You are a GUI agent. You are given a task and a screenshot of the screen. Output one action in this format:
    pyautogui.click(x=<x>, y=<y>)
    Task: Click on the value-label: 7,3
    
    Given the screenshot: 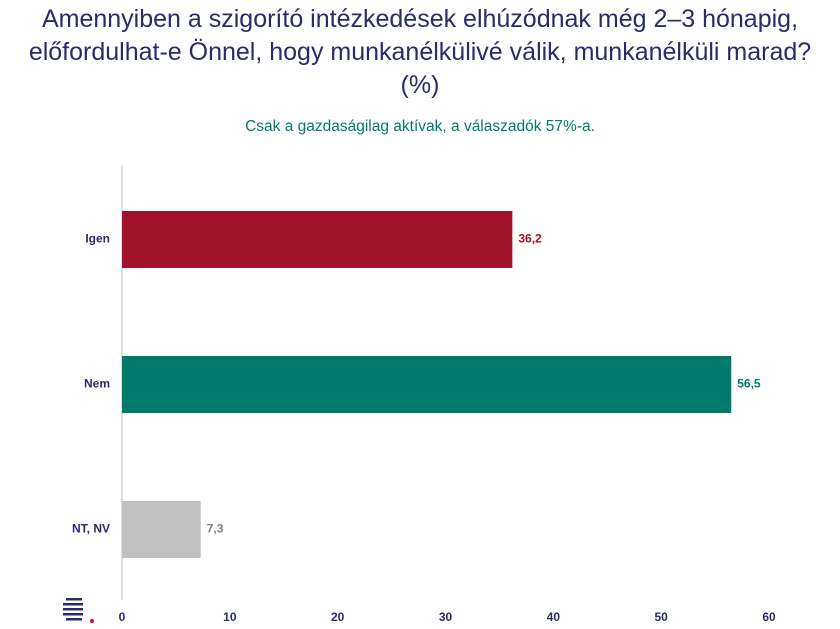 What is the action you would take?
    pyautogui.click(x=215, y=529)
    